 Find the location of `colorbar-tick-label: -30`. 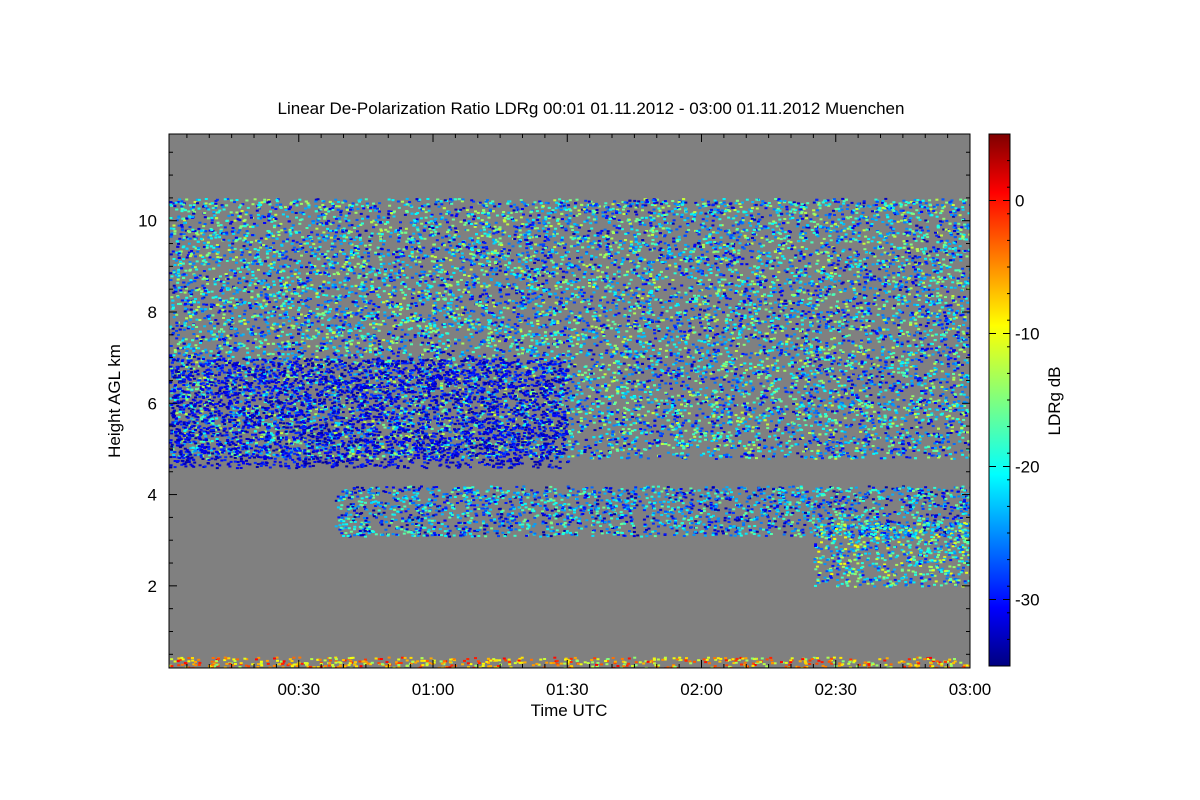

colorbar-tick-label: -30 is located at coordinates (1027, 600).